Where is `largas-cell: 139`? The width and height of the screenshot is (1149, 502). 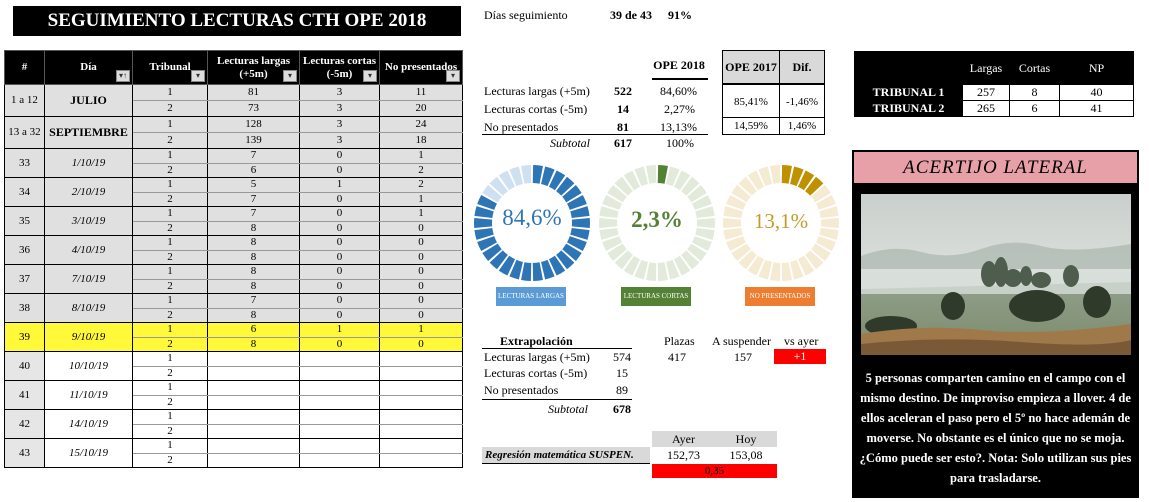 largas-cell: 139 is located at coordinates (253, 140).